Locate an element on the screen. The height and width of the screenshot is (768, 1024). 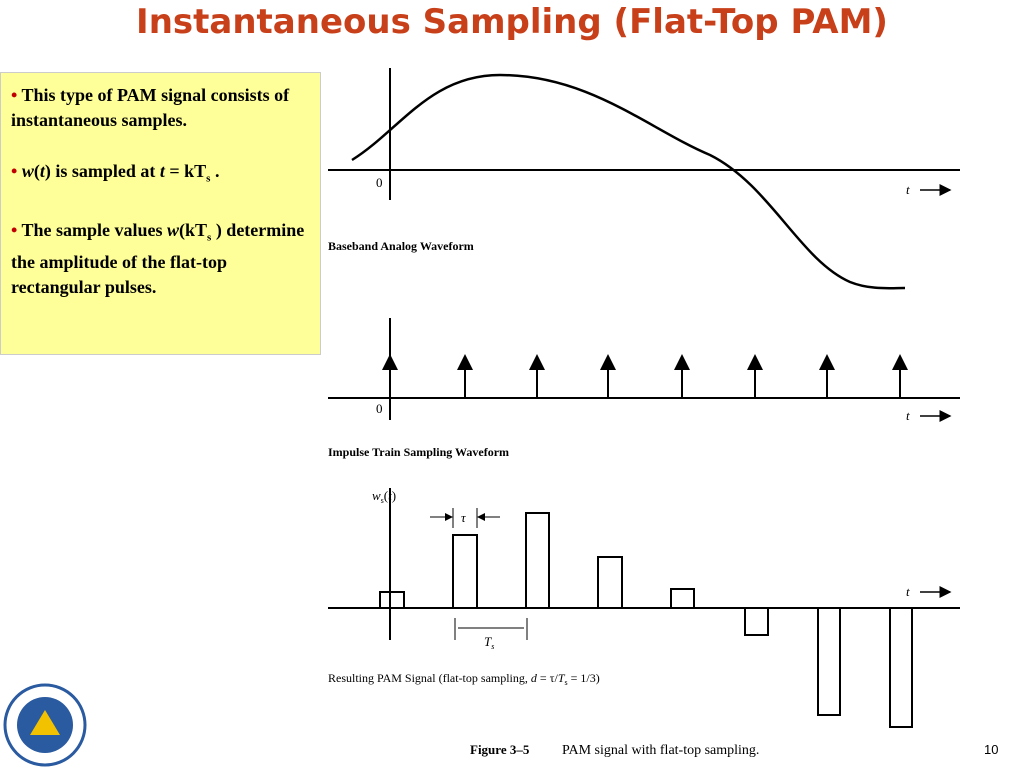
label-run: = 1/3) is located at coordinates (584, 678).